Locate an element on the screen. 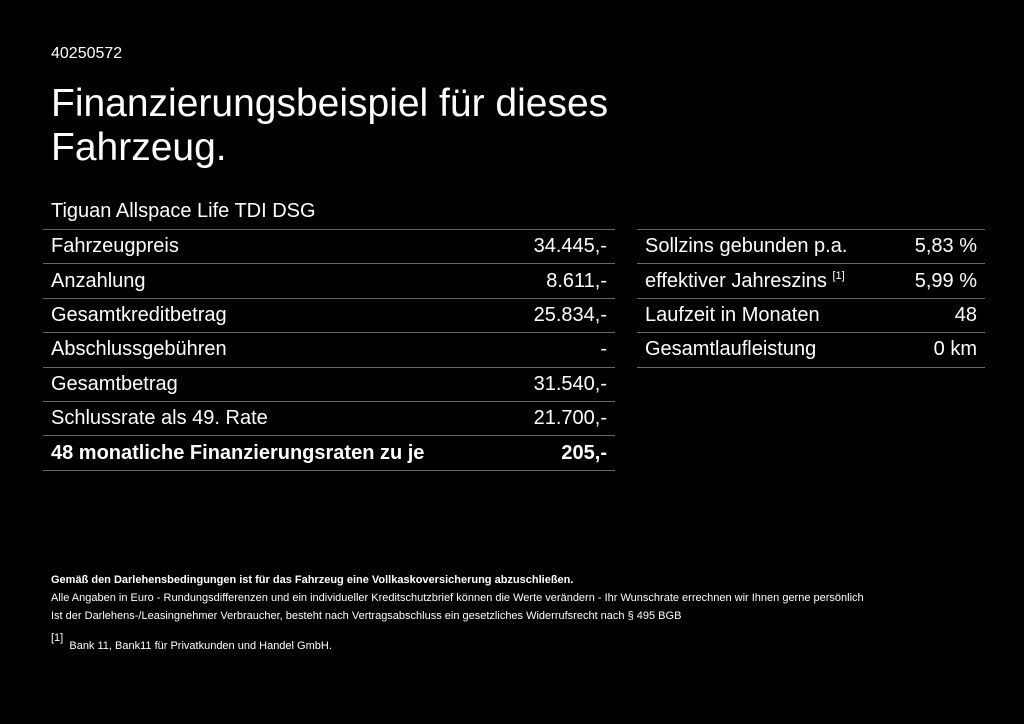 This screenshot has height=724, width=1024. table-row: Laufzeit in Monaten 48 is located at coordinates (811, 316).